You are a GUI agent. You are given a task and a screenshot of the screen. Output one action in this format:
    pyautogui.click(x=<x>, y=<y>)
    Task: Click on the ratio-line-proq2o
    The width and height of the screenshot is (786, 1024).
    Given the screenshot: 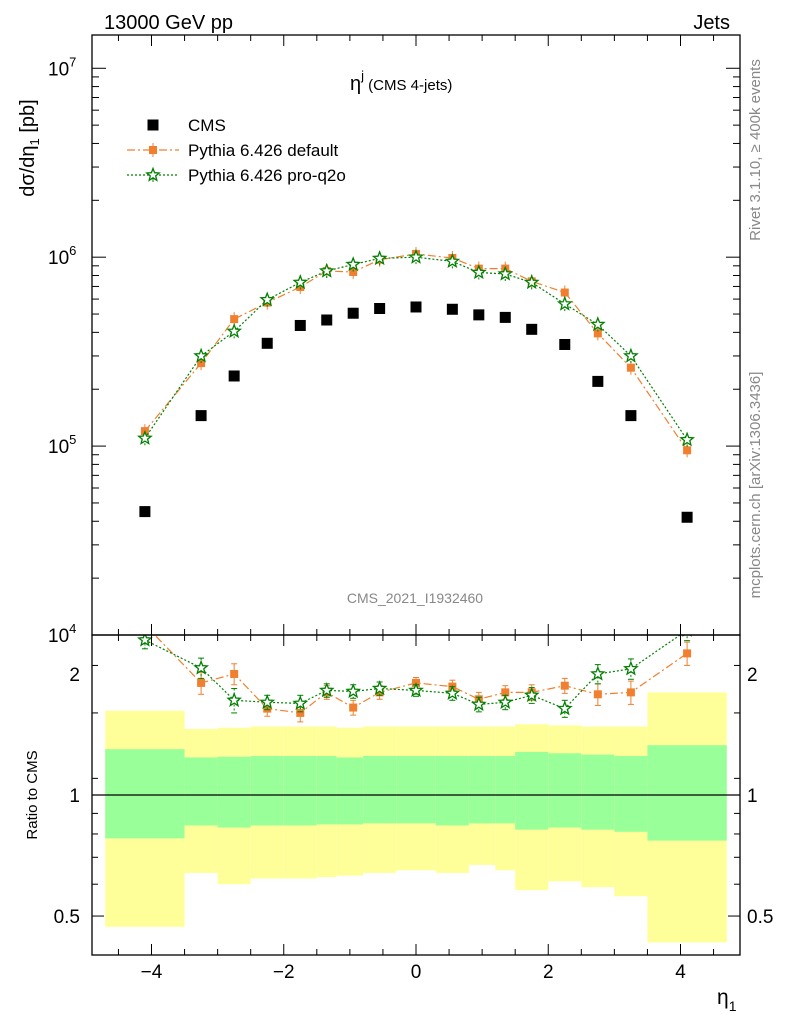 What is the action you would take?
    pyautogui.click(x=413, y=672)
    